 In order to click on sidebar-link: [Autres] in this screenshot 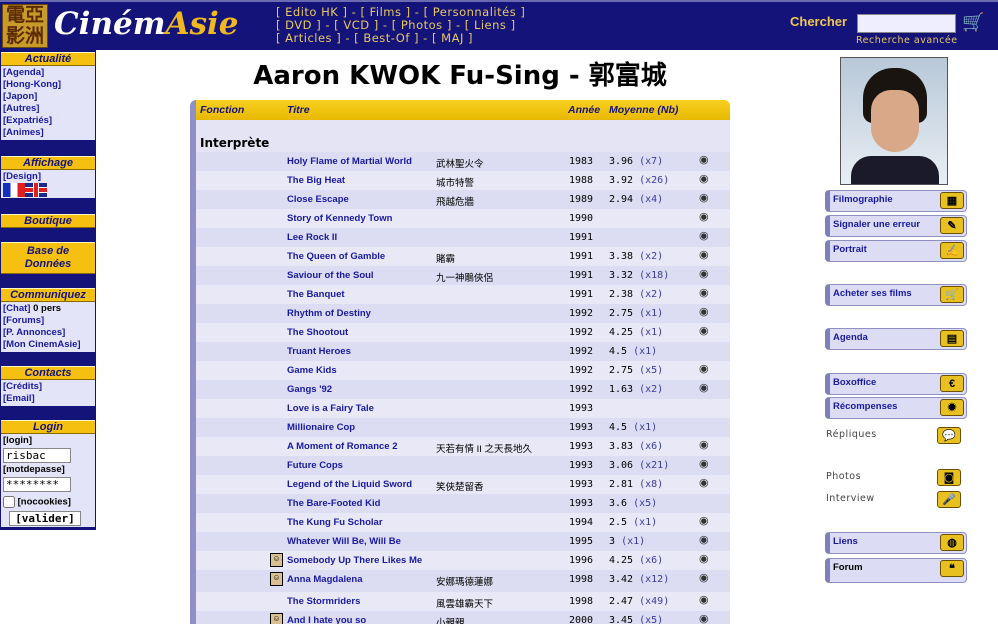, I will do `click(21, 108)`.